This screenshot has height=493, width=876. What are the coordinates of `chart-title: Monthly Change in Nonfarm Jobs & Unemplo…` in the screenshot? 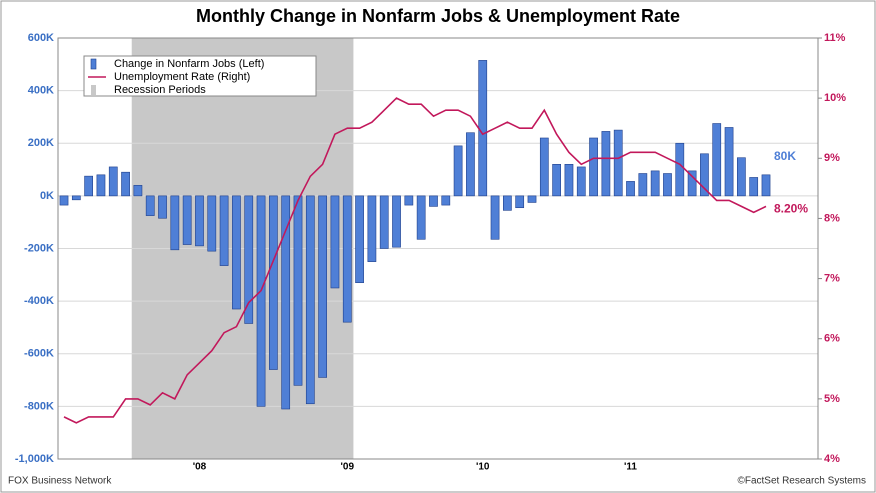 It's located at (438, 16).